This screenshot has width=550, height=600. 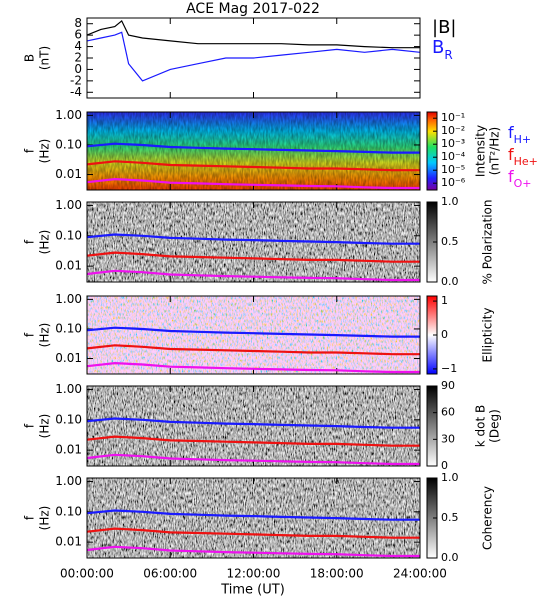 I want to click on colorbar-tick-label: 90, so click(x=448, y=385).